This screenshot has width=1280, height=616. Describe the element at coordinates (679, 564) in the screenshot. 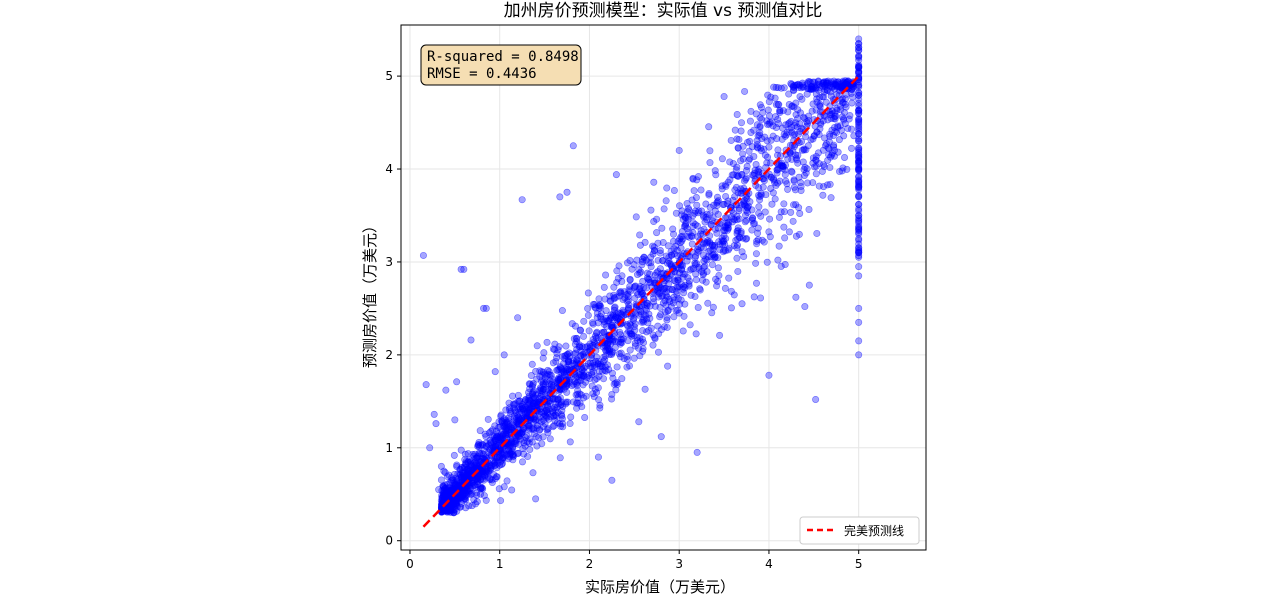

I see `x-tick-label: 3` at that location.